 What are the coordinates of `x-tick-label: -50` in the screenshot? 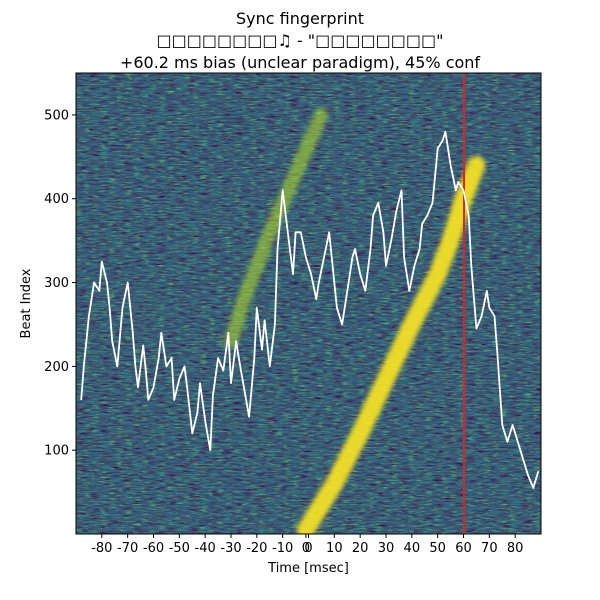 It's located at (179, 548).